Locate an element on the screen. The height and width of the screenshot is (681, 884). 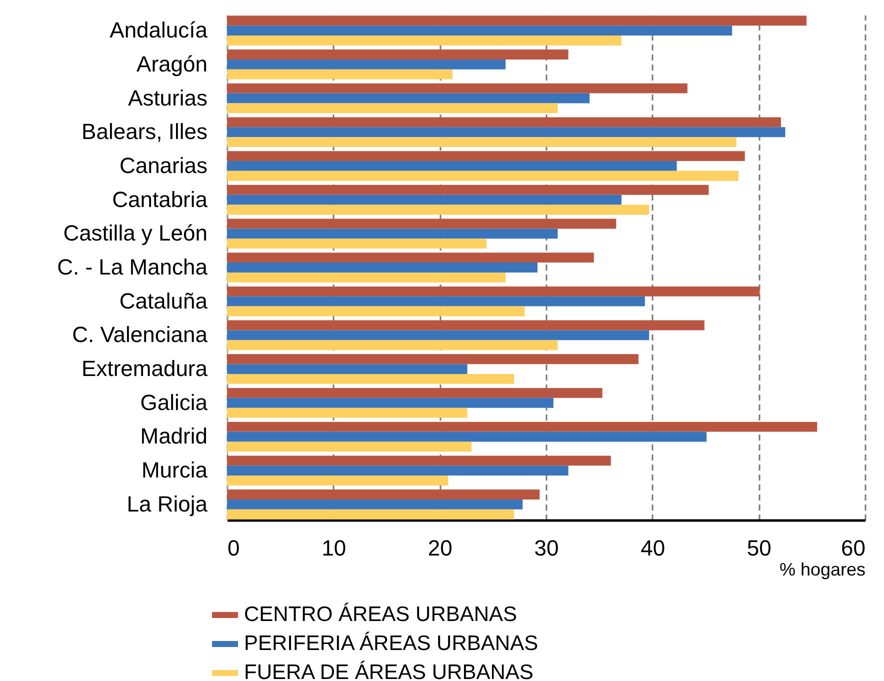
x-tick-label: 0 is located at coordinates (234, 548).